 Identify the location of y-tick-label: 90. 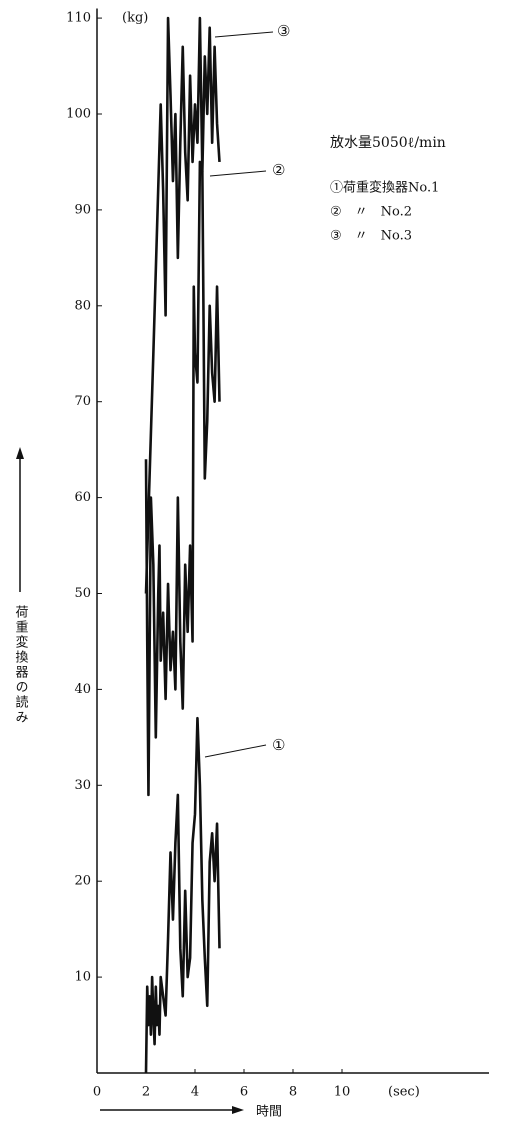
(82, 209).